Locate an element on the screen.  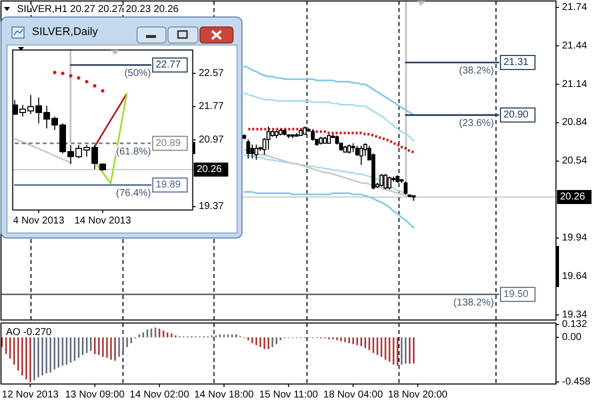
y-tick-label: 20.84 is located at coordinates (575, 122).